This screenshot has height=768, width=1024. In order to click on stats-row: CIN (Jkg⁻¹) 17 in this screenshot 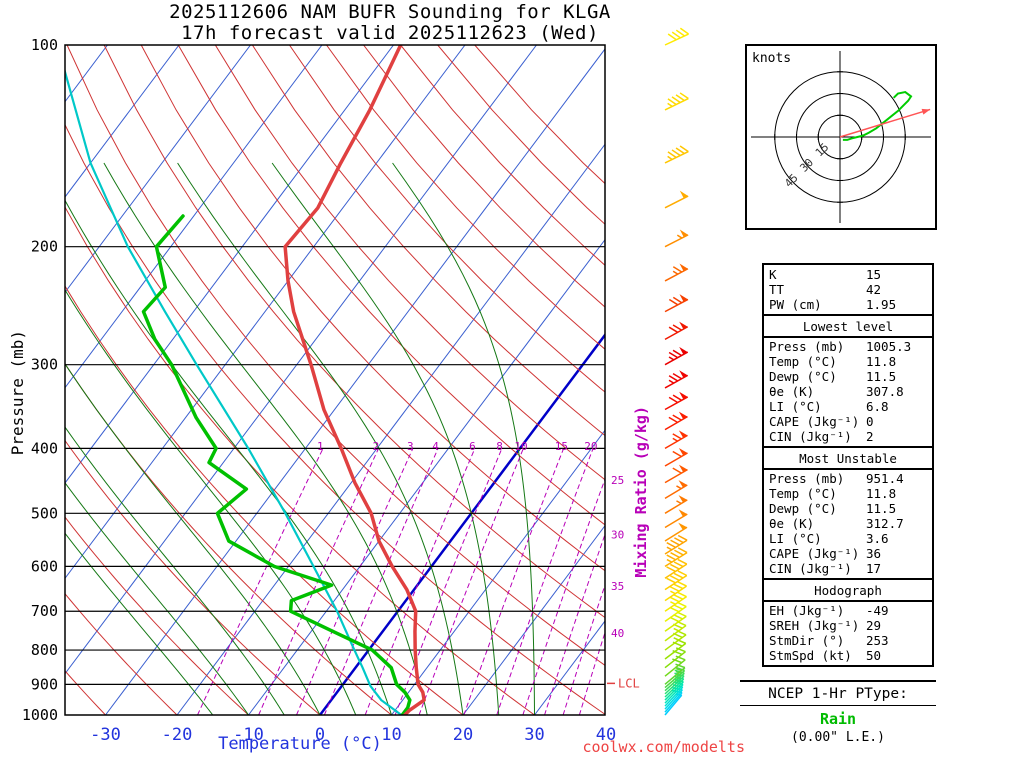, I will do `click(825, 568)`.